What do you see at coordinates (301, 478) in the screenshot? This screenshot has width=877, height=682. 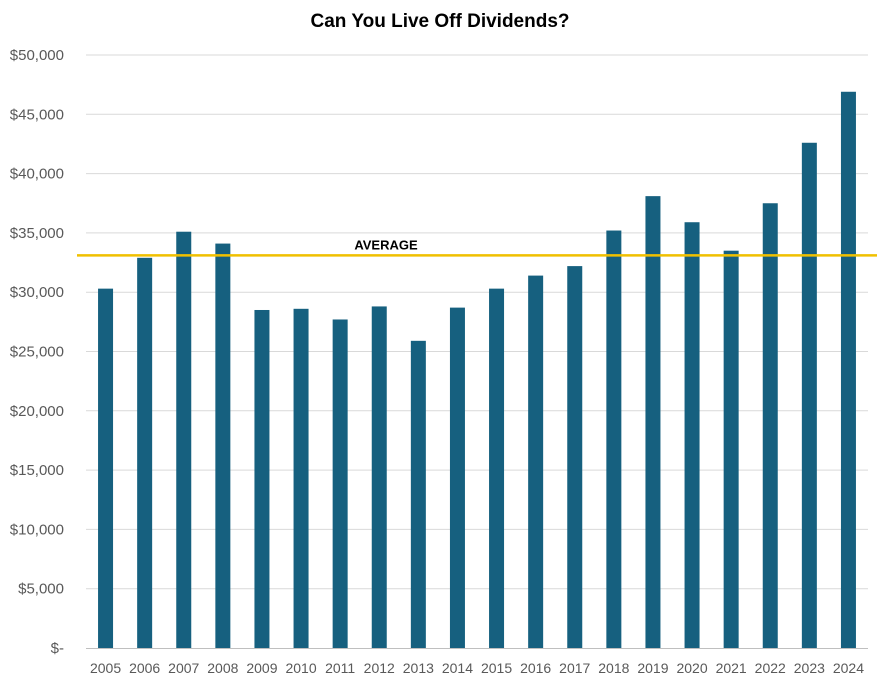 I see `bar-2010` at bounding box center [301, 478].